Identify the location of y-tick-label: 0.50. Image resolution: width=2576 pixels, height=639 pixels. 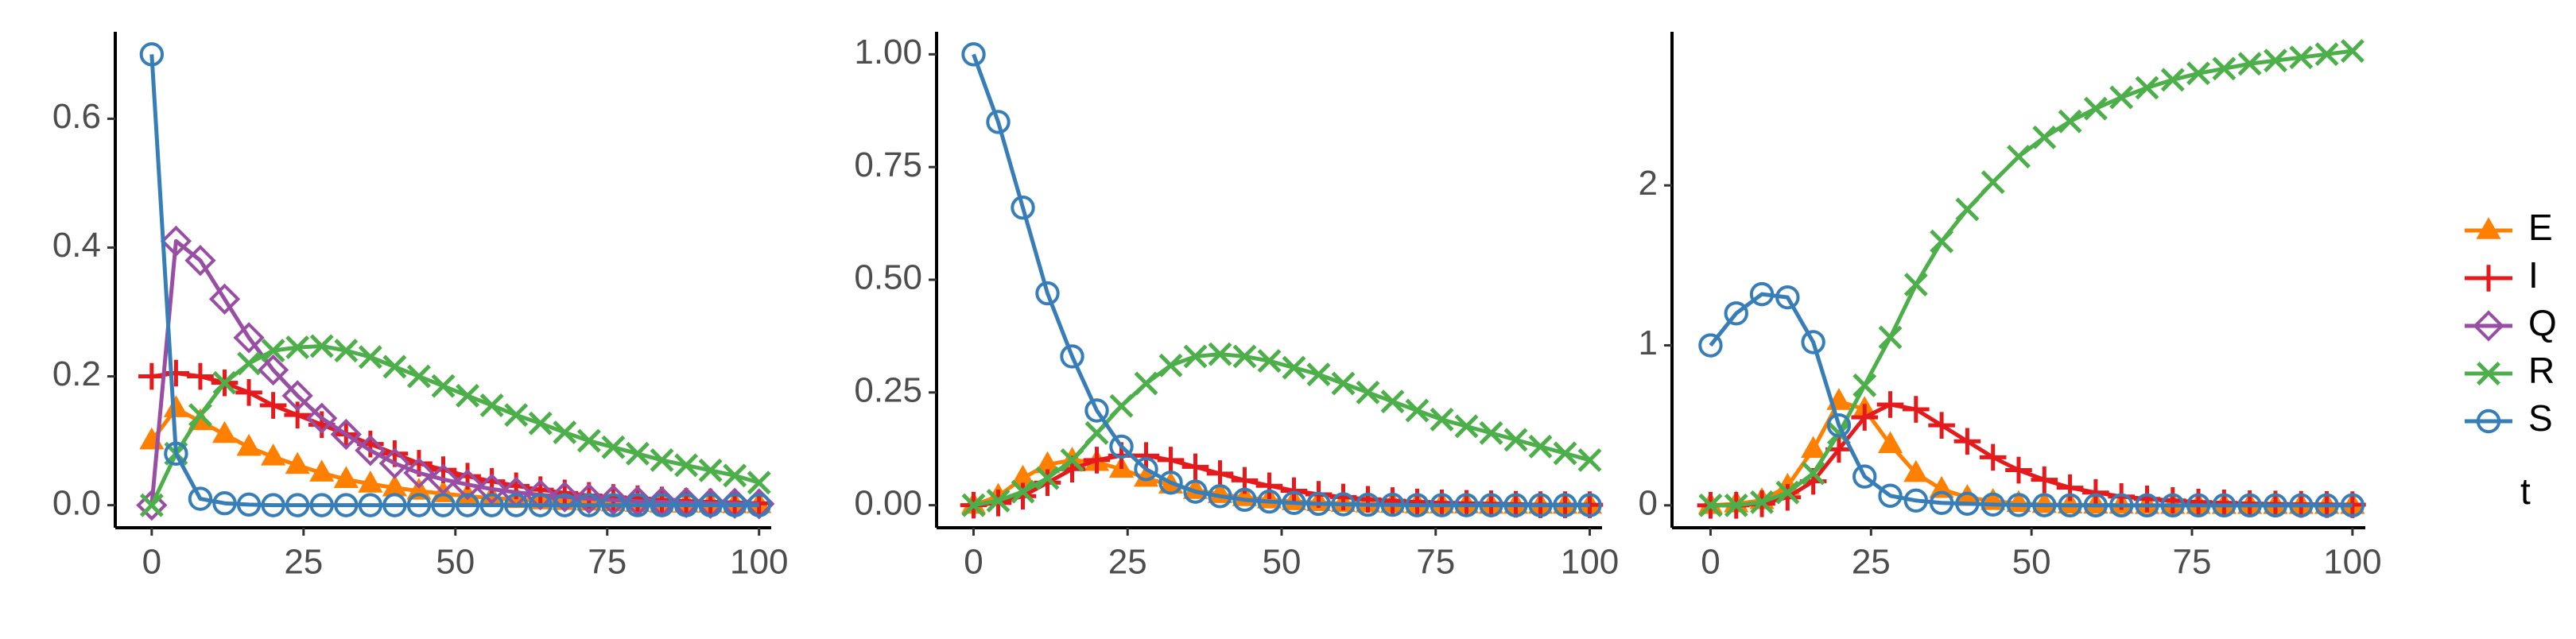
(888, 277).